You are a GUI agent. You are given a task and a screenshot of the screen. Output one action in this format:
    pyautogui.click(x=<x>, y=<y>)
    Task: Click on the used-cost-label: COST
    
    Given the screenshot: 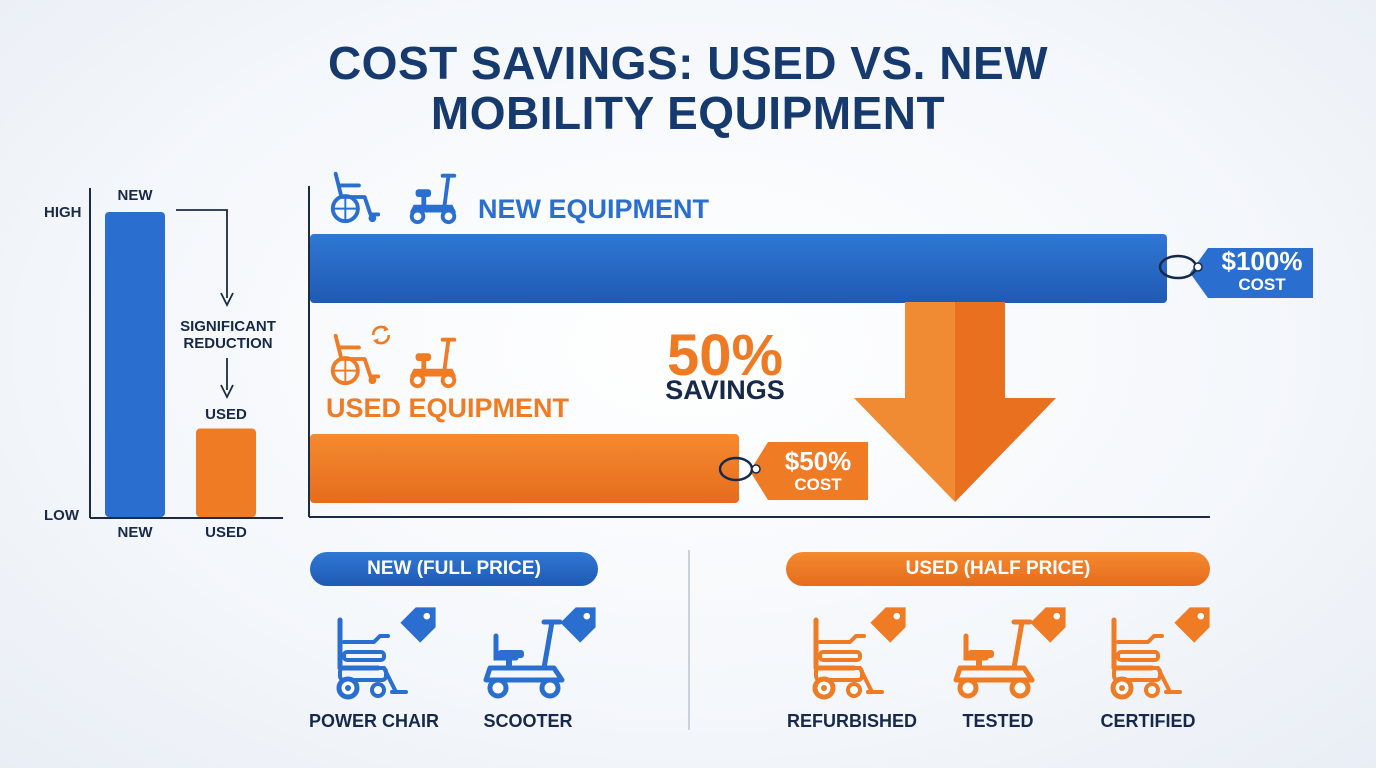 What is the action you would take?
    pyautogui.click(x=818, y=484)
    